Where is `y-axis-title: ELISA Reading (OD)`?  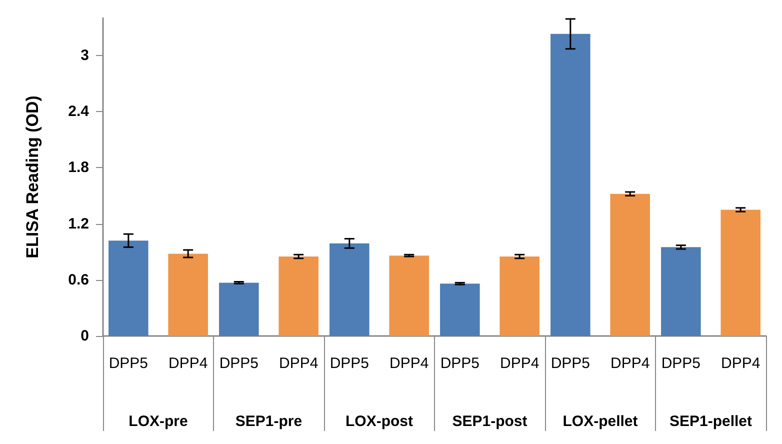 y-axis-title: ELISA Reading (OD) is located at coordinates (32, 177).